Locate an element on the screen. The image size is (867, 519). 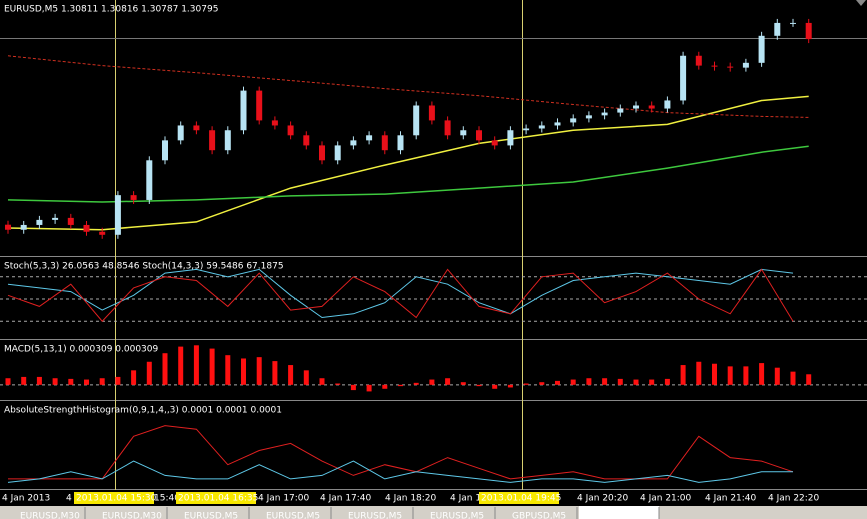
time-highlight is located at coordinates (216, 498).